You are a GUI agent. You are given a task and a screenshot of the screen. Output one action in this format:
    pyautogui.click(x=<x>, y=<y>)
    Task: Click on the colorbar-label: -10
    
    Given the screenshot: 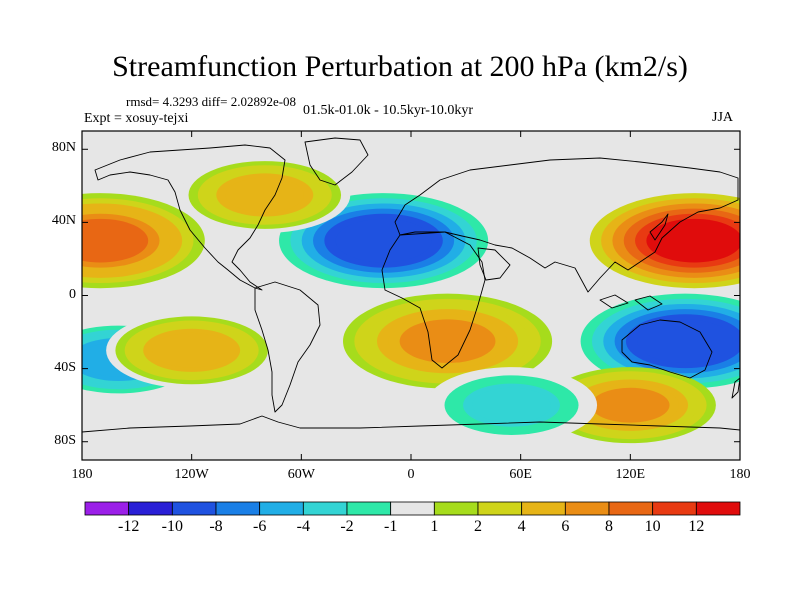 What is the action you would take?
    pyautogui.click(x=172, y=526)
    